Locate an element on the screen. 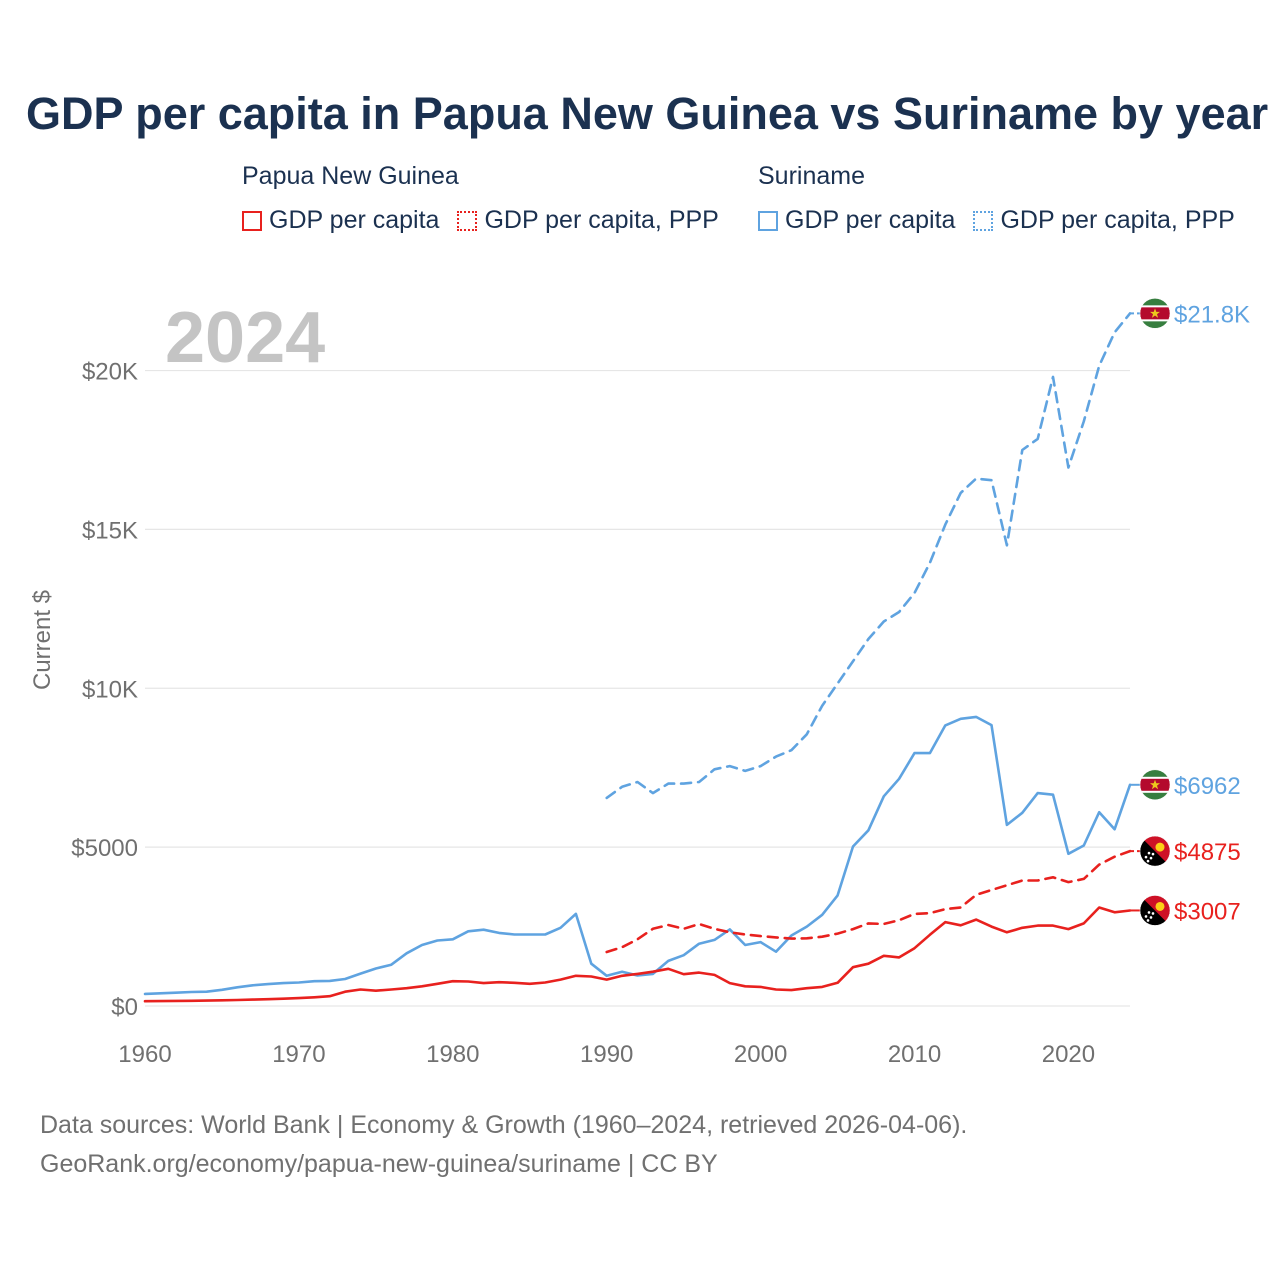 The height and width of the screenshot is (1280, 1280). x-tick-label: 1980 is located at coordinates (452, 1054).